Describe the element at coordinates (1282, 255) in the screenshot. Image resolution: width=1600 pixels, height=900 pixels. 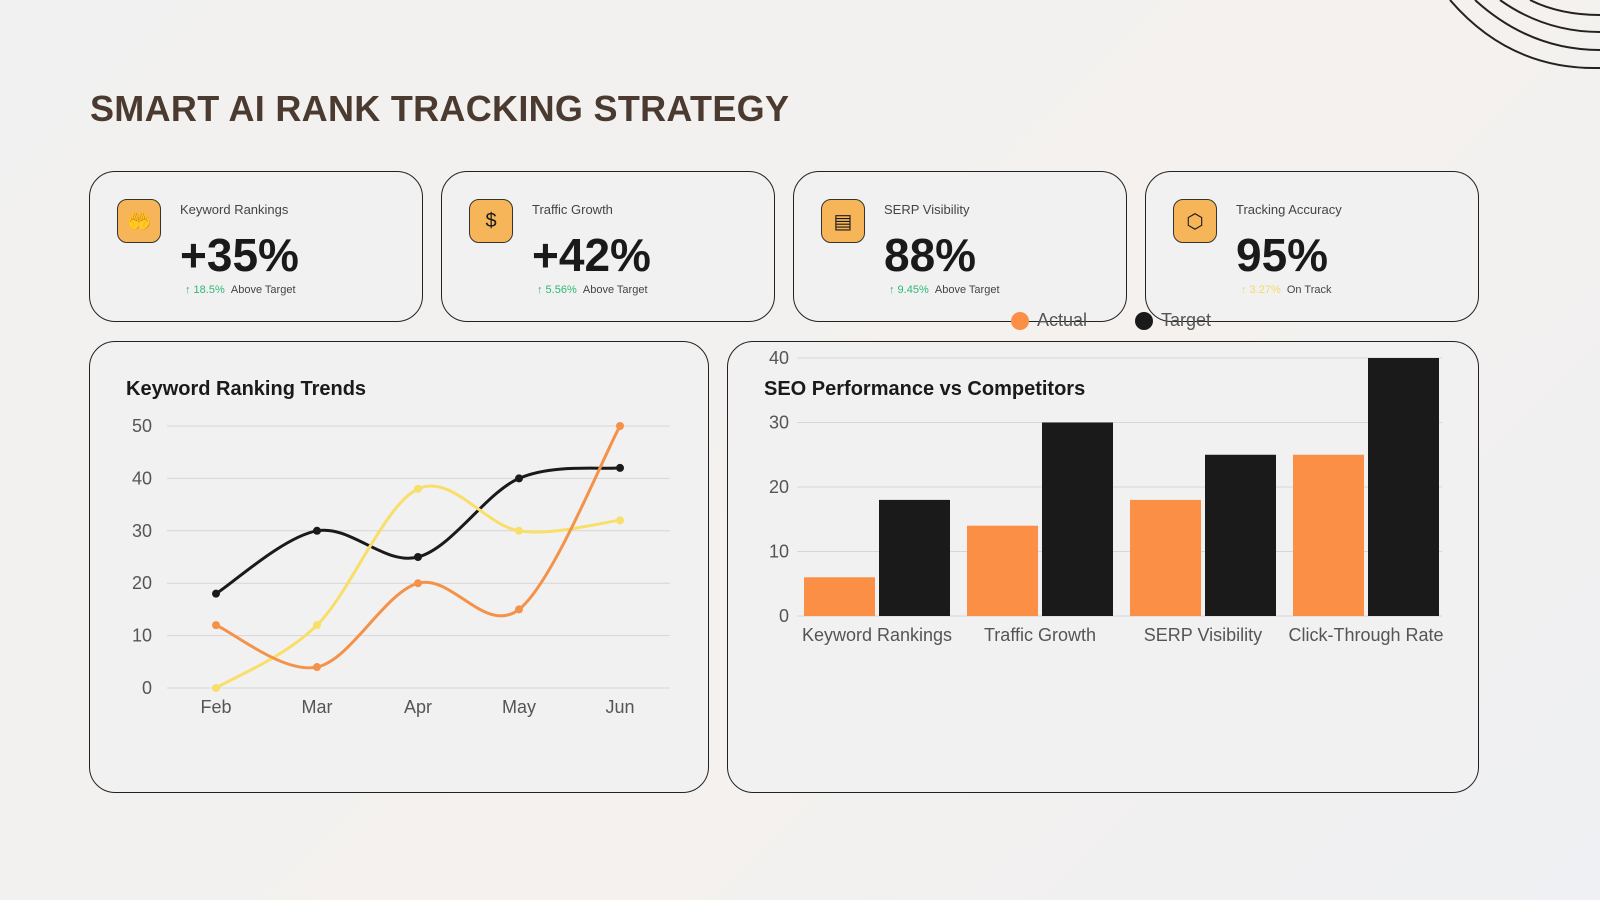
I see `kpi-value: 95%` at that location.